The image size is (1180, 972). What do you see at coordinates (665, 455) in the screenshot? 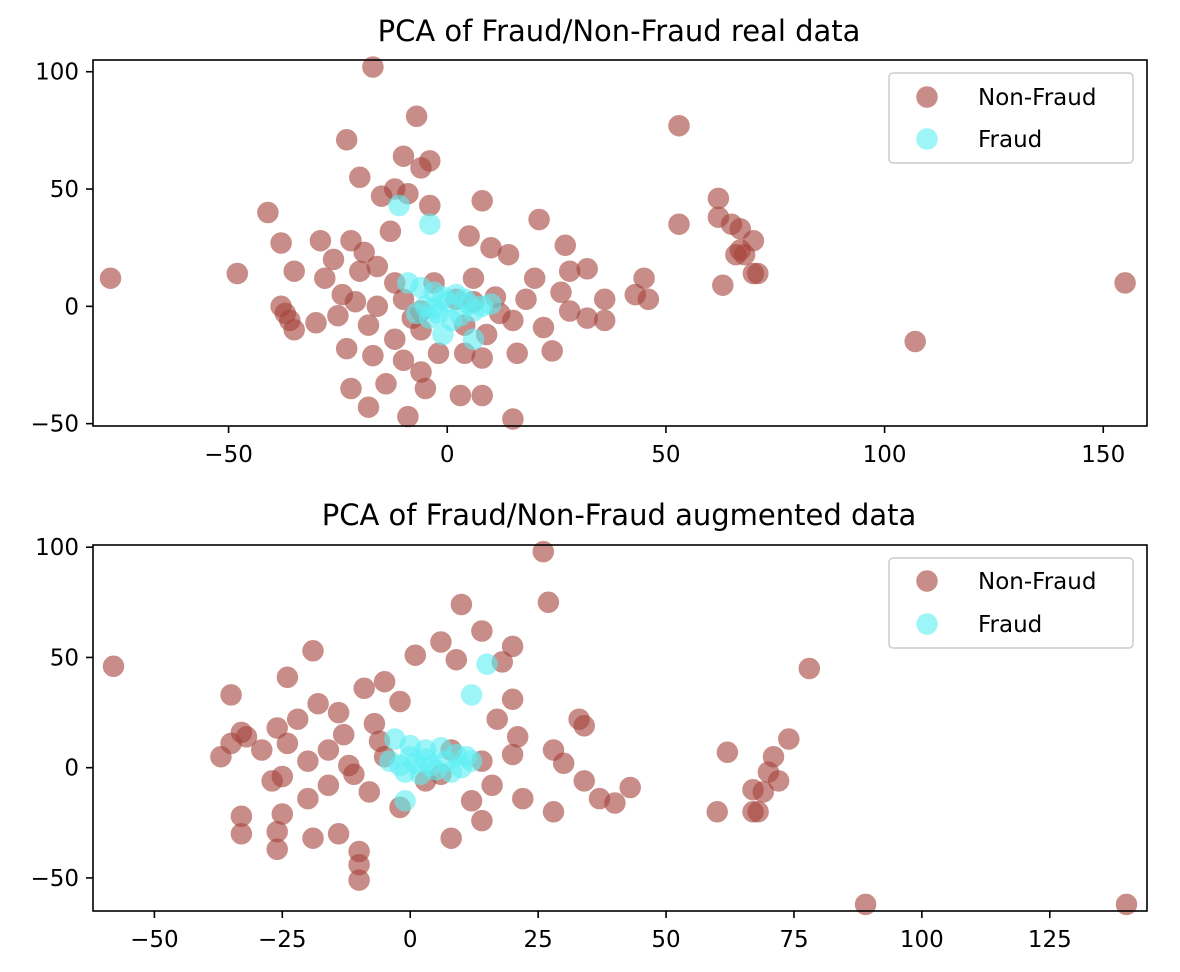
I see `x-tick-label: 50` at bounding box center [665, 455].